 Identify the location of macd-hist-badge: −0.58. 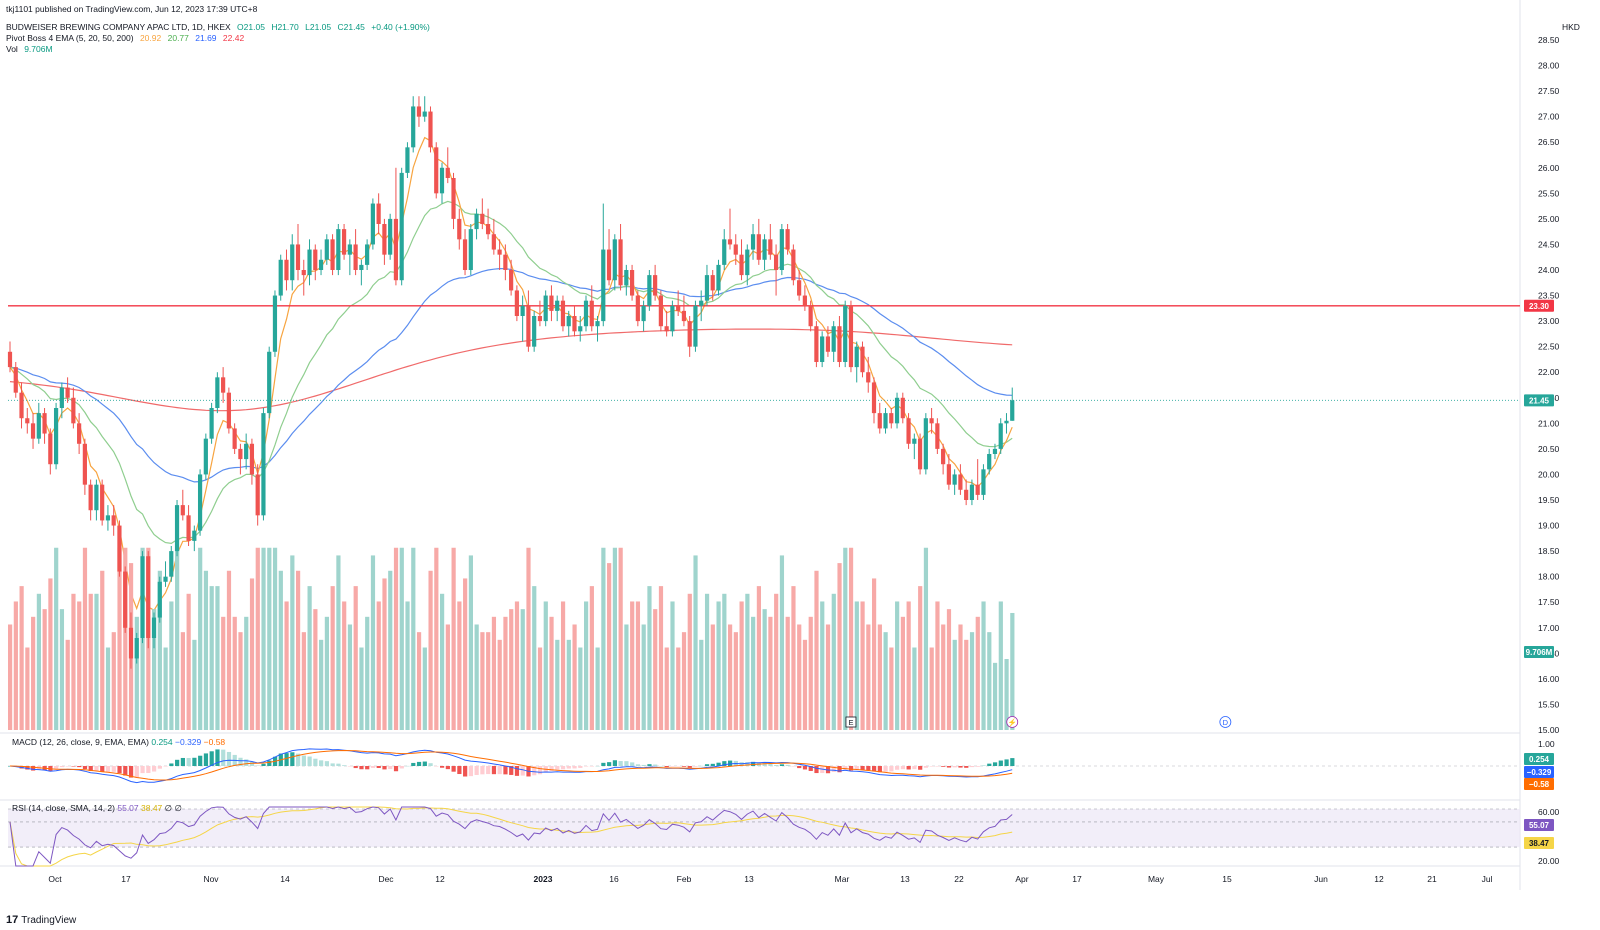
(1539, 784).